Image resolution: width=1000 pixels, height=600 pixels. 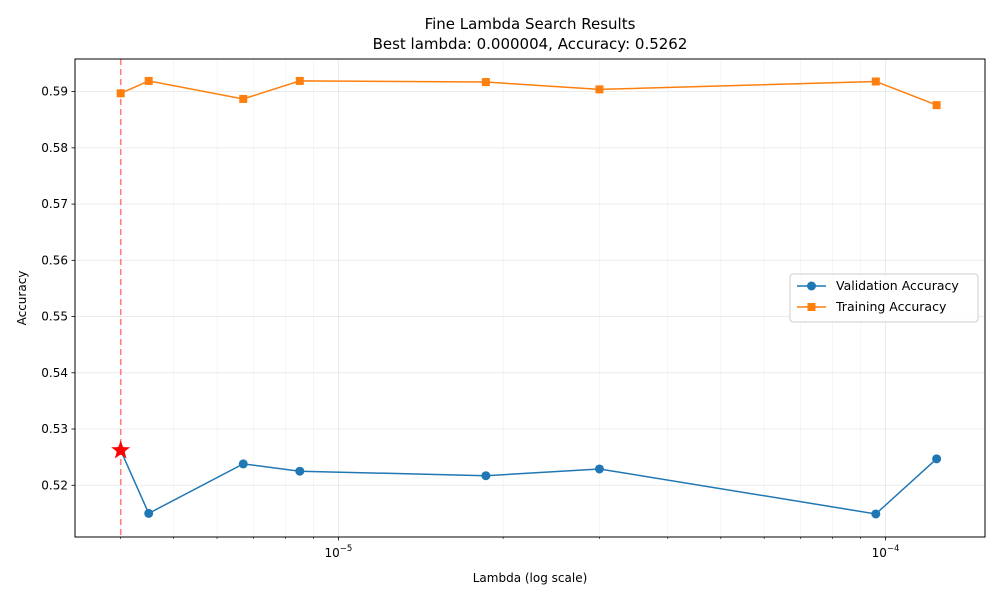 I want to click on series-line-validation, so click(x=529, y=482).